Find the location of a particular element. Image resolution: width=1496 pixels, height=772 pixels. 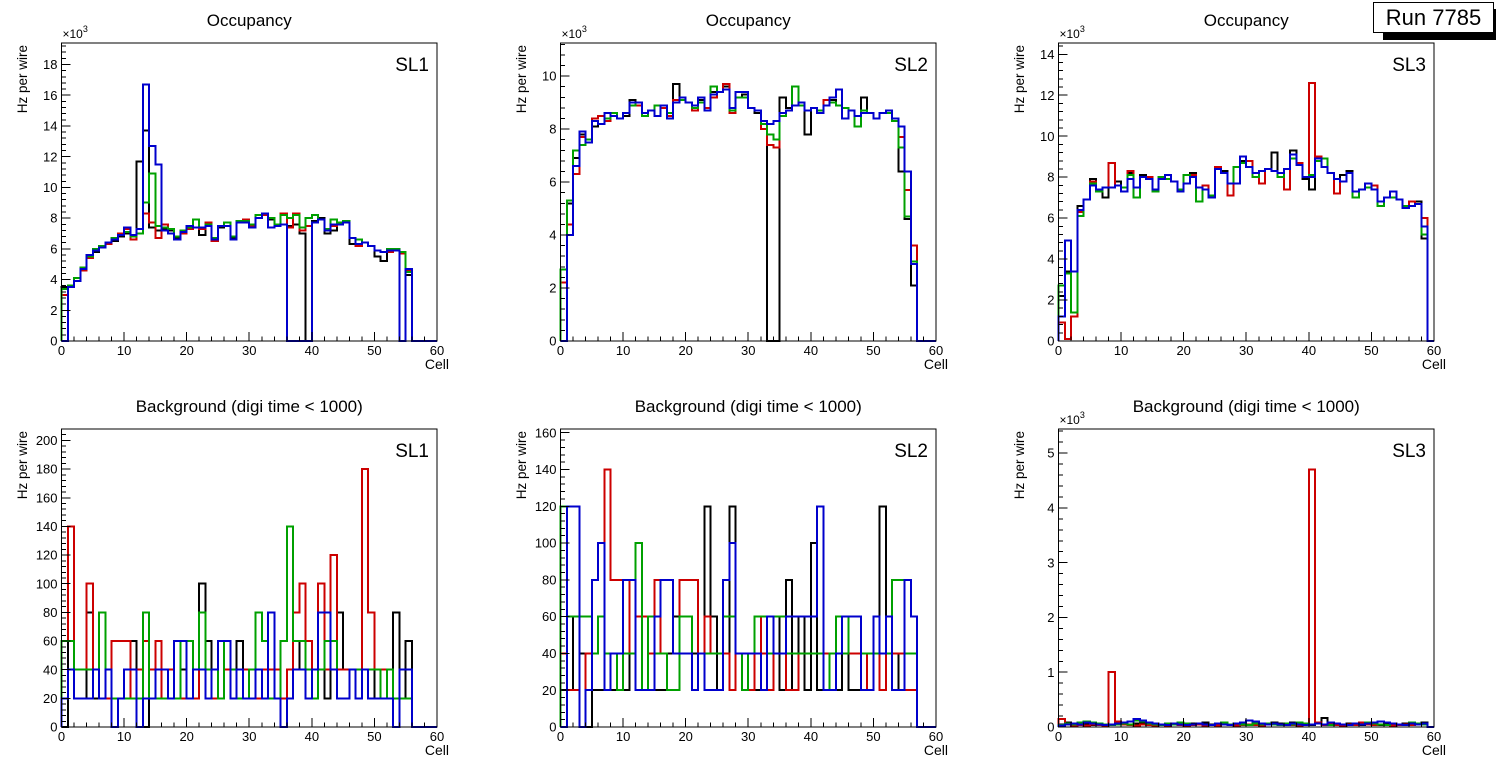

y-tick-label: 1 is located at coordinates (1051, 672).